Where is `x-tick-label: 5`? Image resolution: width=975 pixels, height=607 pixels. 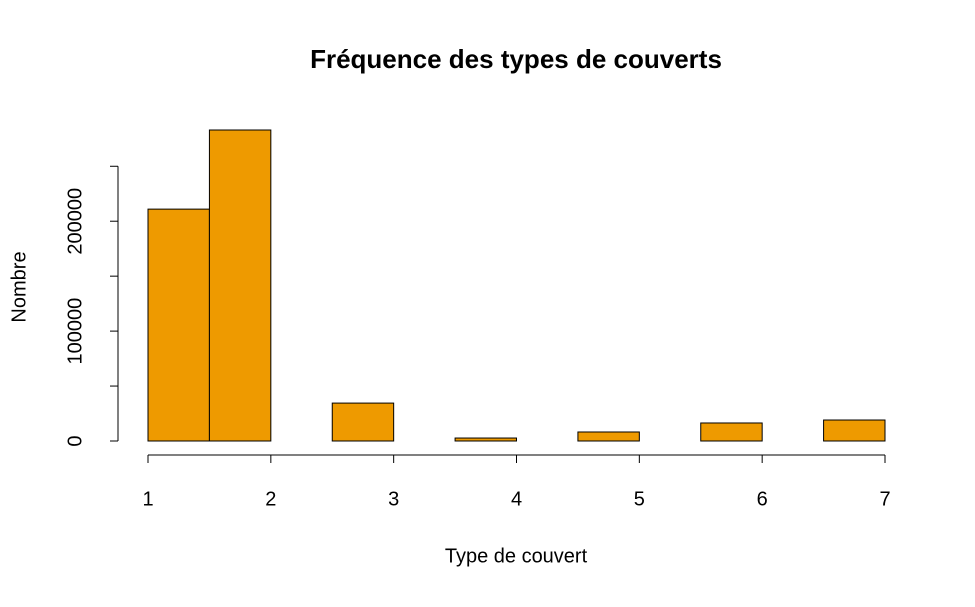
x-tick-label: 5 is located at coordinates (639, 499).